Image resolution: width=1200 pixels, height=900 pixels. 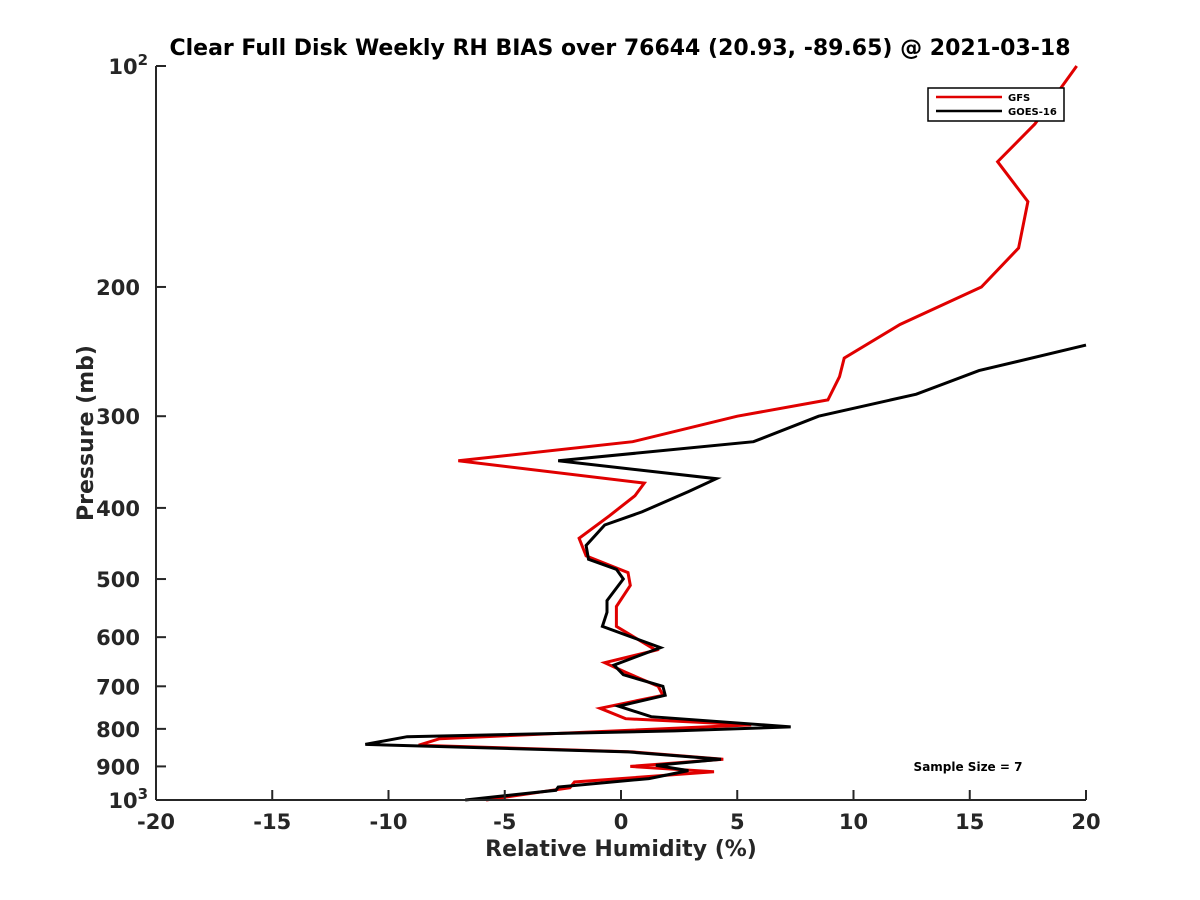 I want to click on x-tick-label: -5, so click(x=504, y=822).